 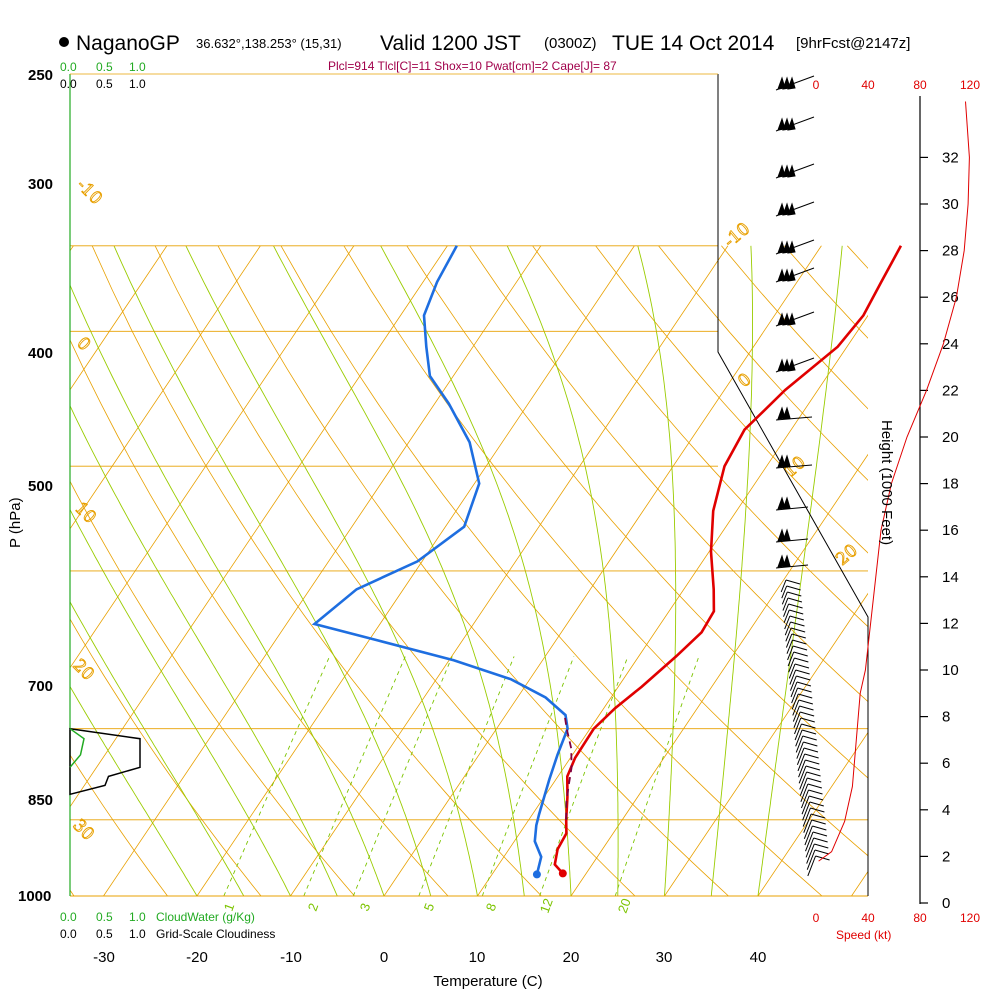 I want to click on height-axis-label: Height (1000 Feet), so click(x=886, y=482).